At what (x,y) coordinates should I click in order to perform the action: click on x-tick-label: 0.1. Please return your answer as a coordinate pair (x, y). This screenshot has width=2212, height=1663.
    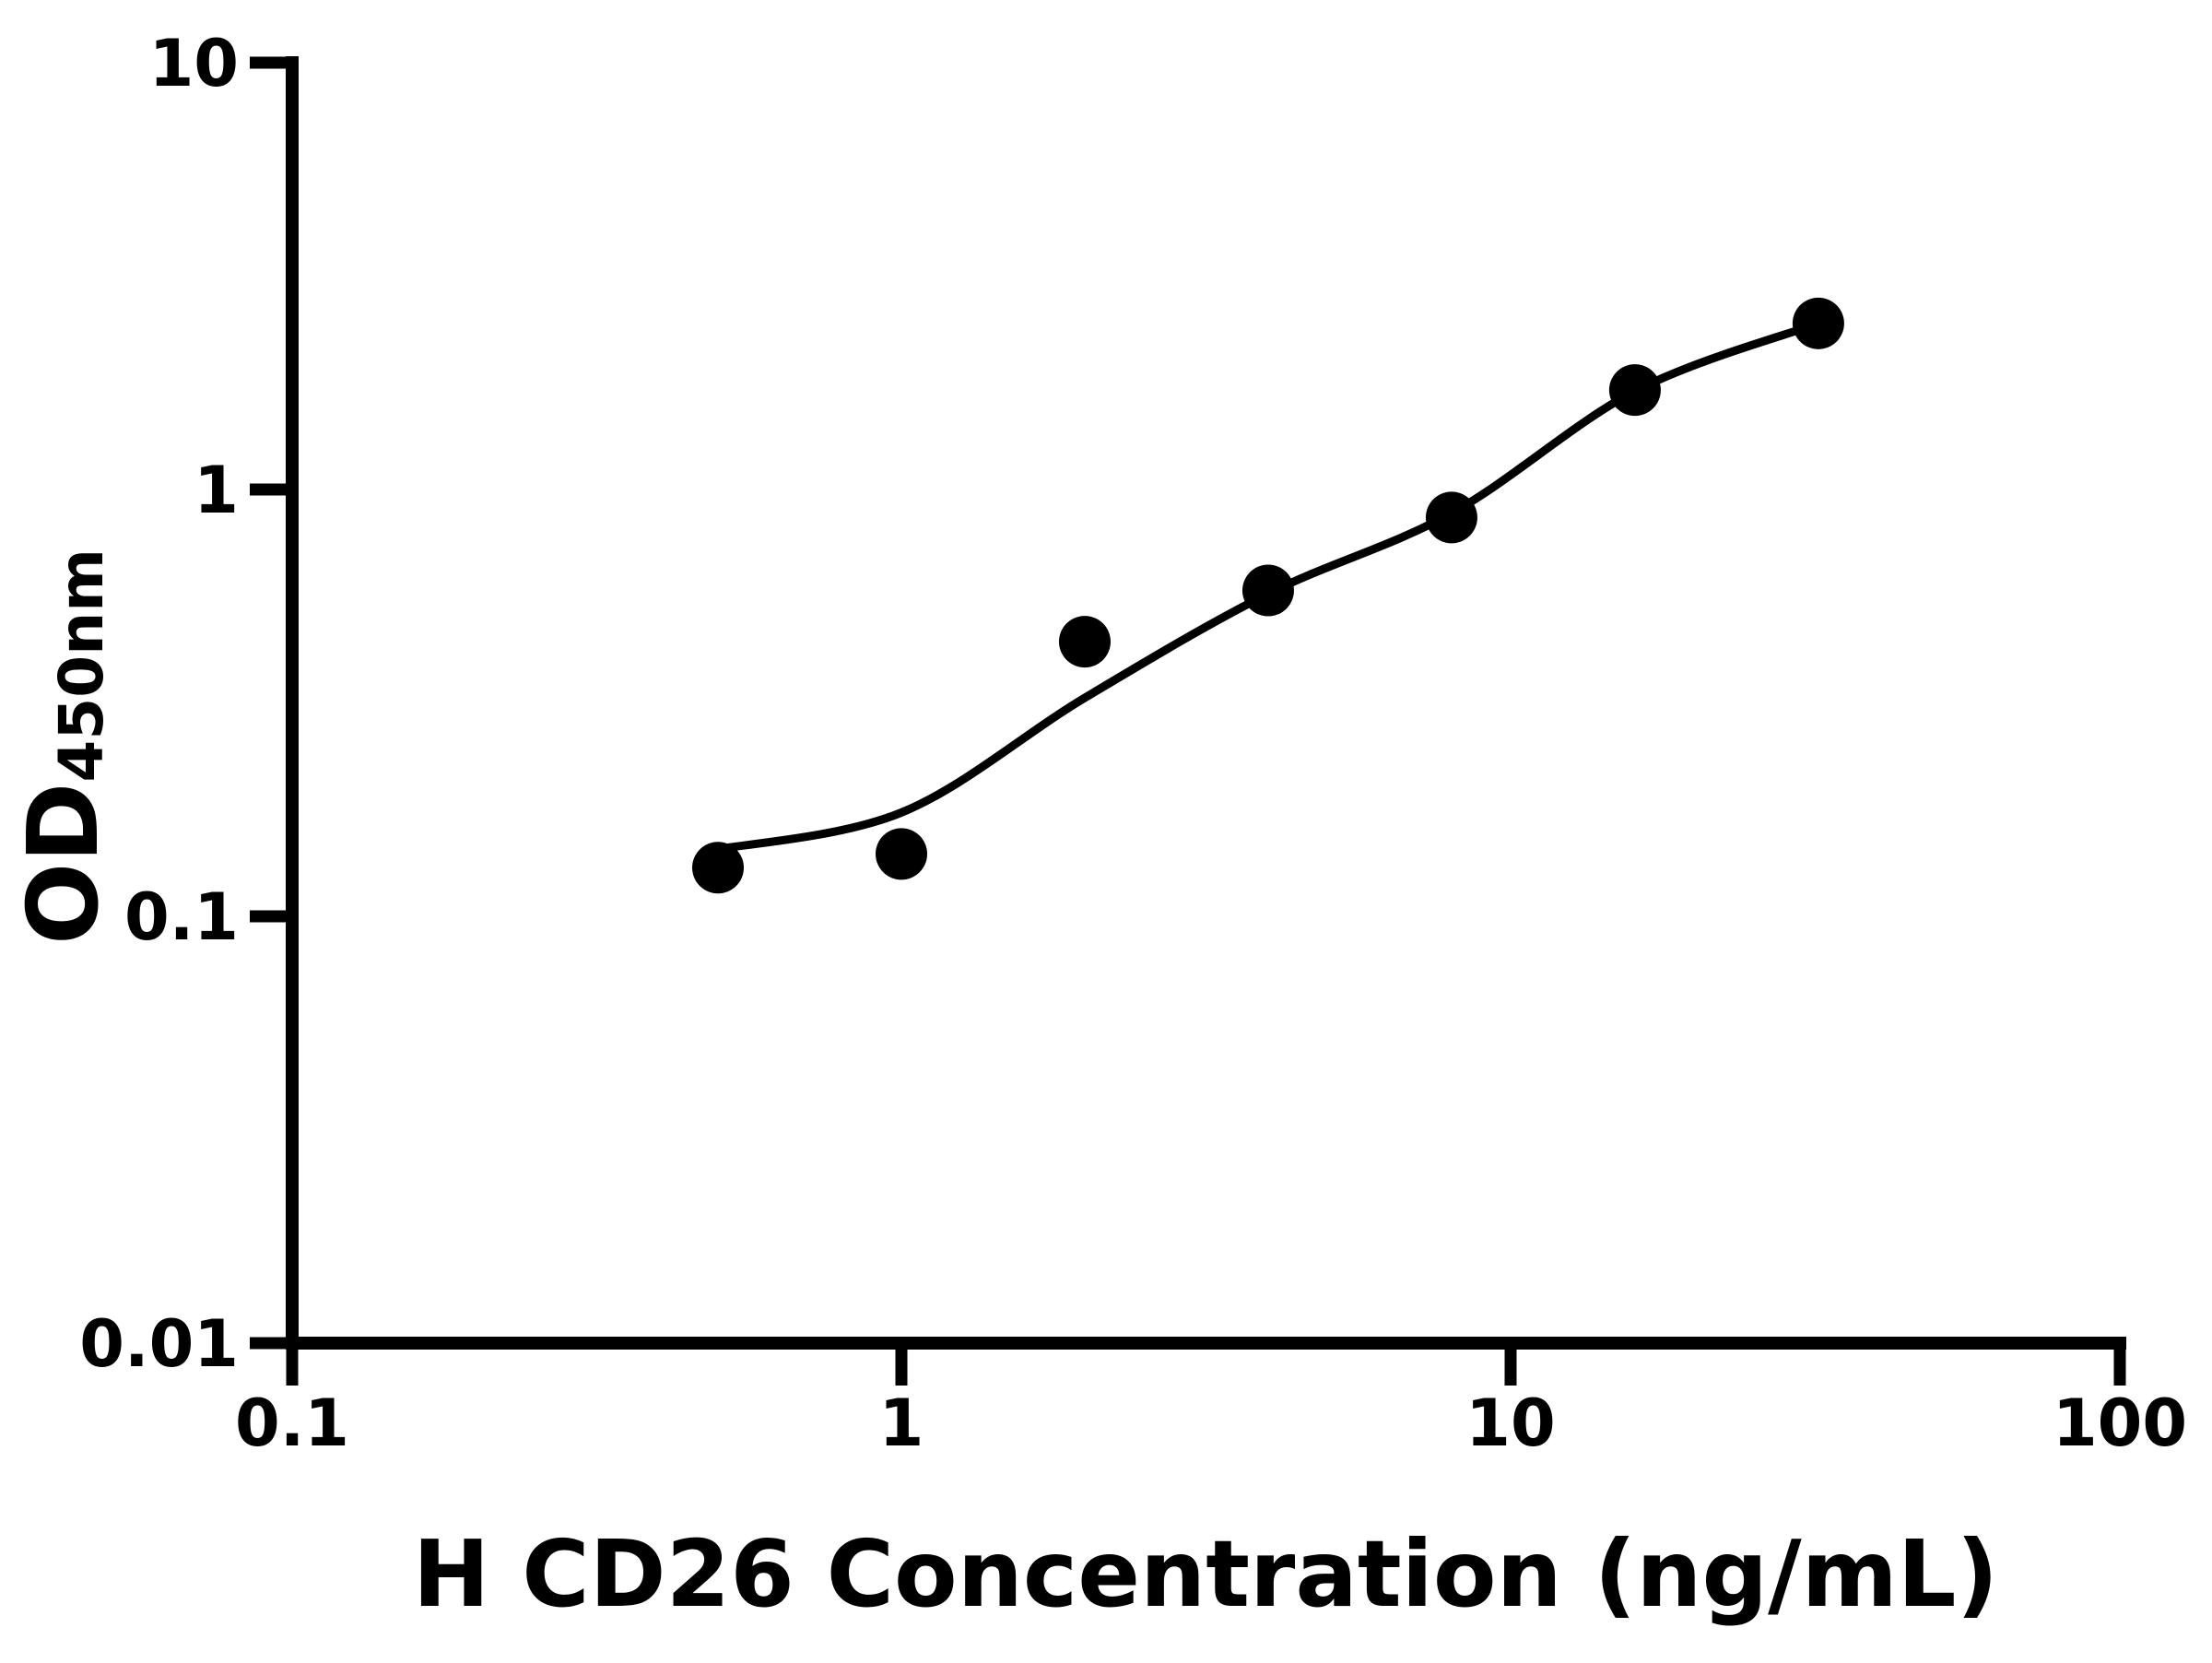
    Looking at the image, I should click on (292, 1423).